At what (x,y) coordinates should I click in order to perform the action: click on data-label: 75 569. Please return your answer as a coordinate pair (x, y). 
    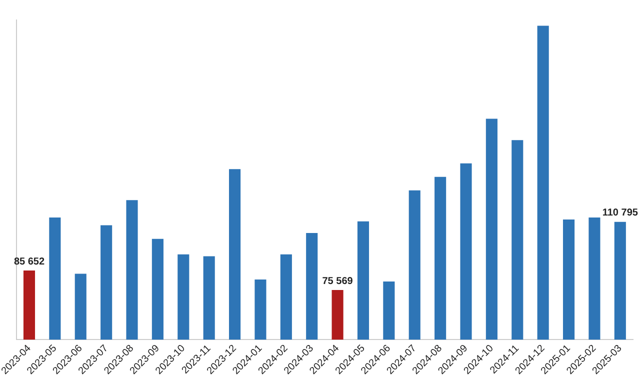
    Looking at the image, I should click on (338, 281).